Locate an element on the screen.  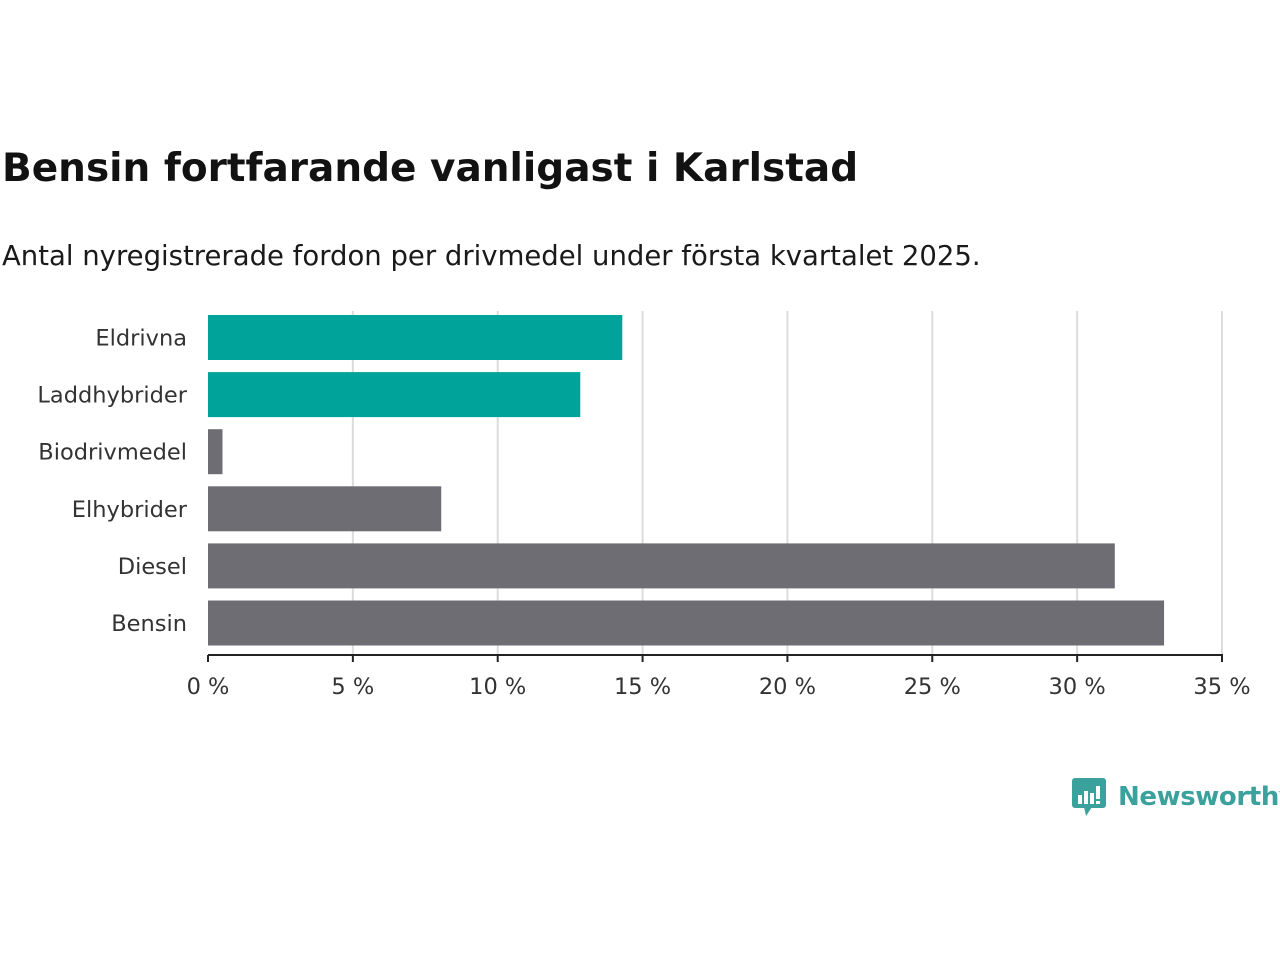
bar-eldrivna is located at coordinates (415, 337).